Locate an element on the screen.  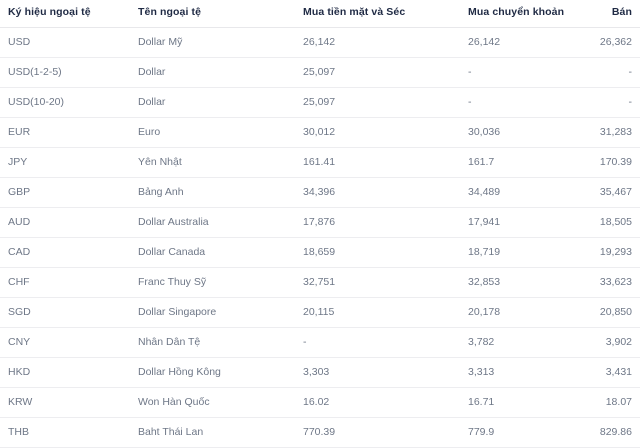
column-header-transfer: Mua chuyển khoản is located at coordinates (515, 14).